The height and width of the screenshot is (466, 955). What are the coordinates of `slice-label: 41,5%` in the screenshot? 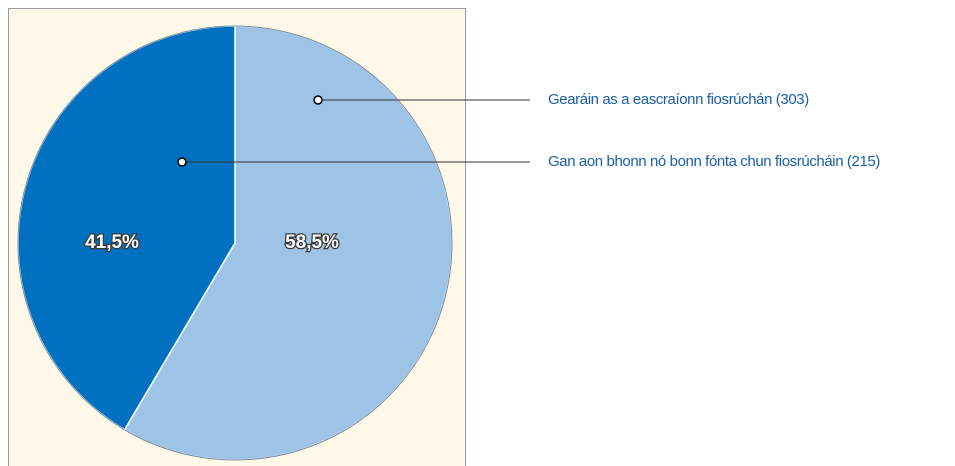 It's located at (112, 242).